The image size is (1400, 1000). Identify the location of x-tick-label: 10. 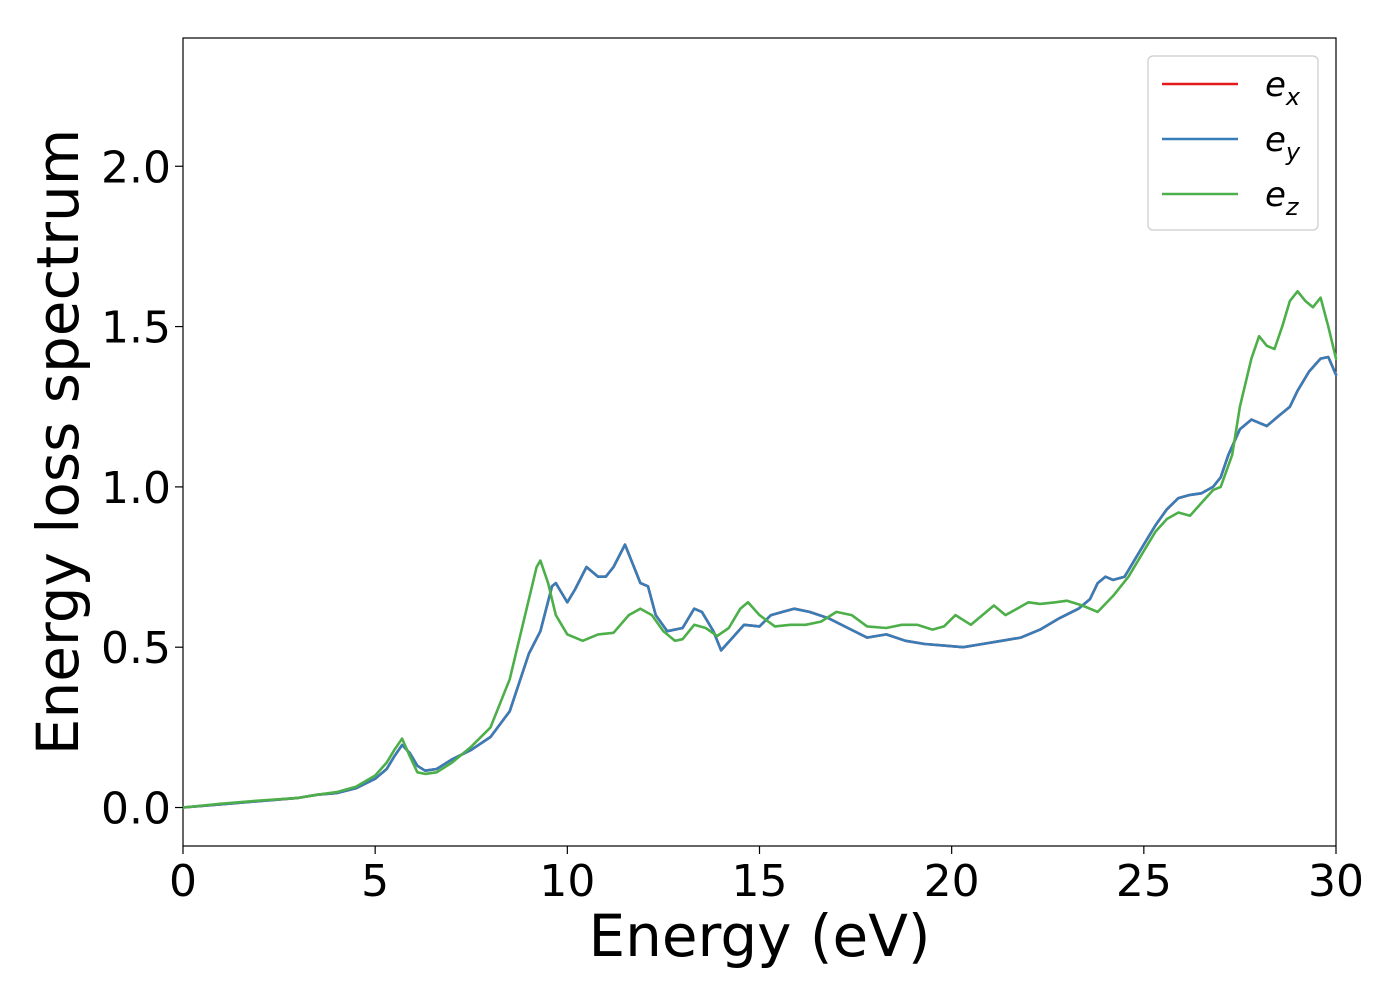
(567, 881).